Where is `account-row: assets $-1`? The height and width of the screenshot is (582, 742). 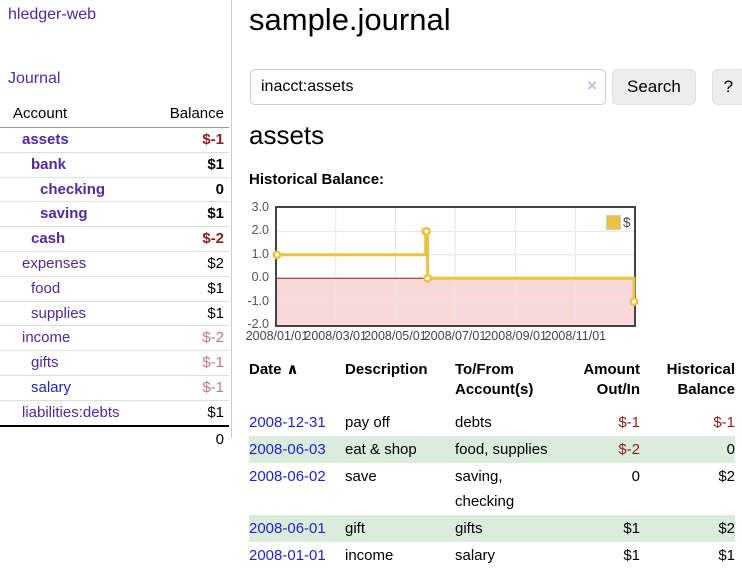
account-row: assets $-1 is located at coordinates (114, 140).